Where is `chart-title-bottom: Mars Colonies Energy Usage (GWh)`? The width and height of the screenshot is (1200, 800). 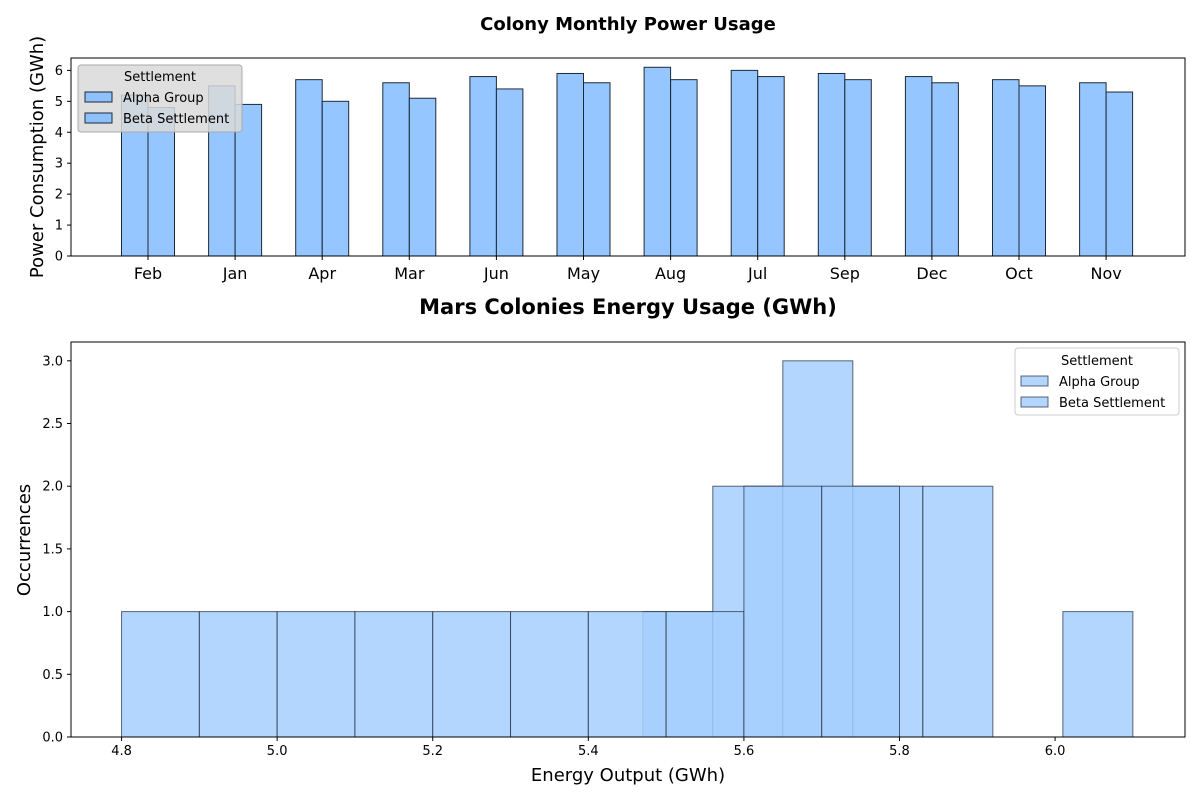
chart-title-bottom: Mars Colonies Energy Usage (GWh) is located at coordinates (628, 307).